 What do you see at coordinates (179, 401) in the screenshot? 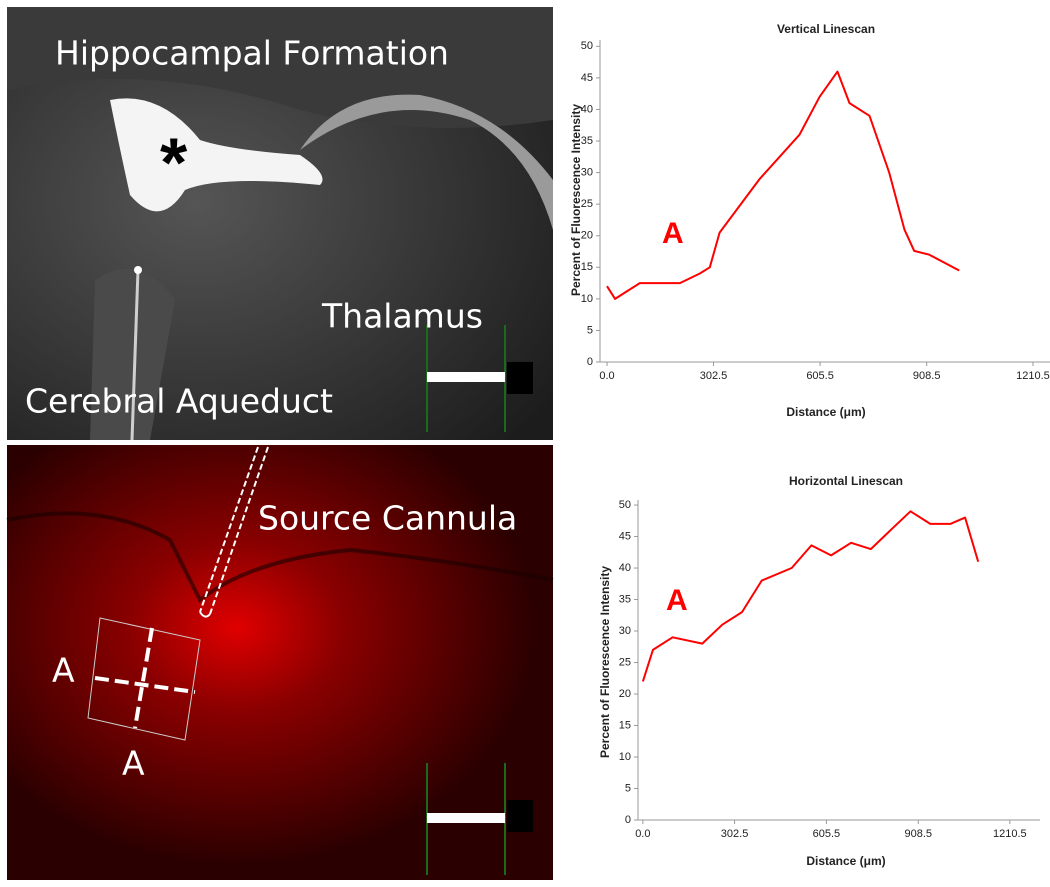
I see `image-label: Cerebral Aqueduct` at bounding box center [179, 401].